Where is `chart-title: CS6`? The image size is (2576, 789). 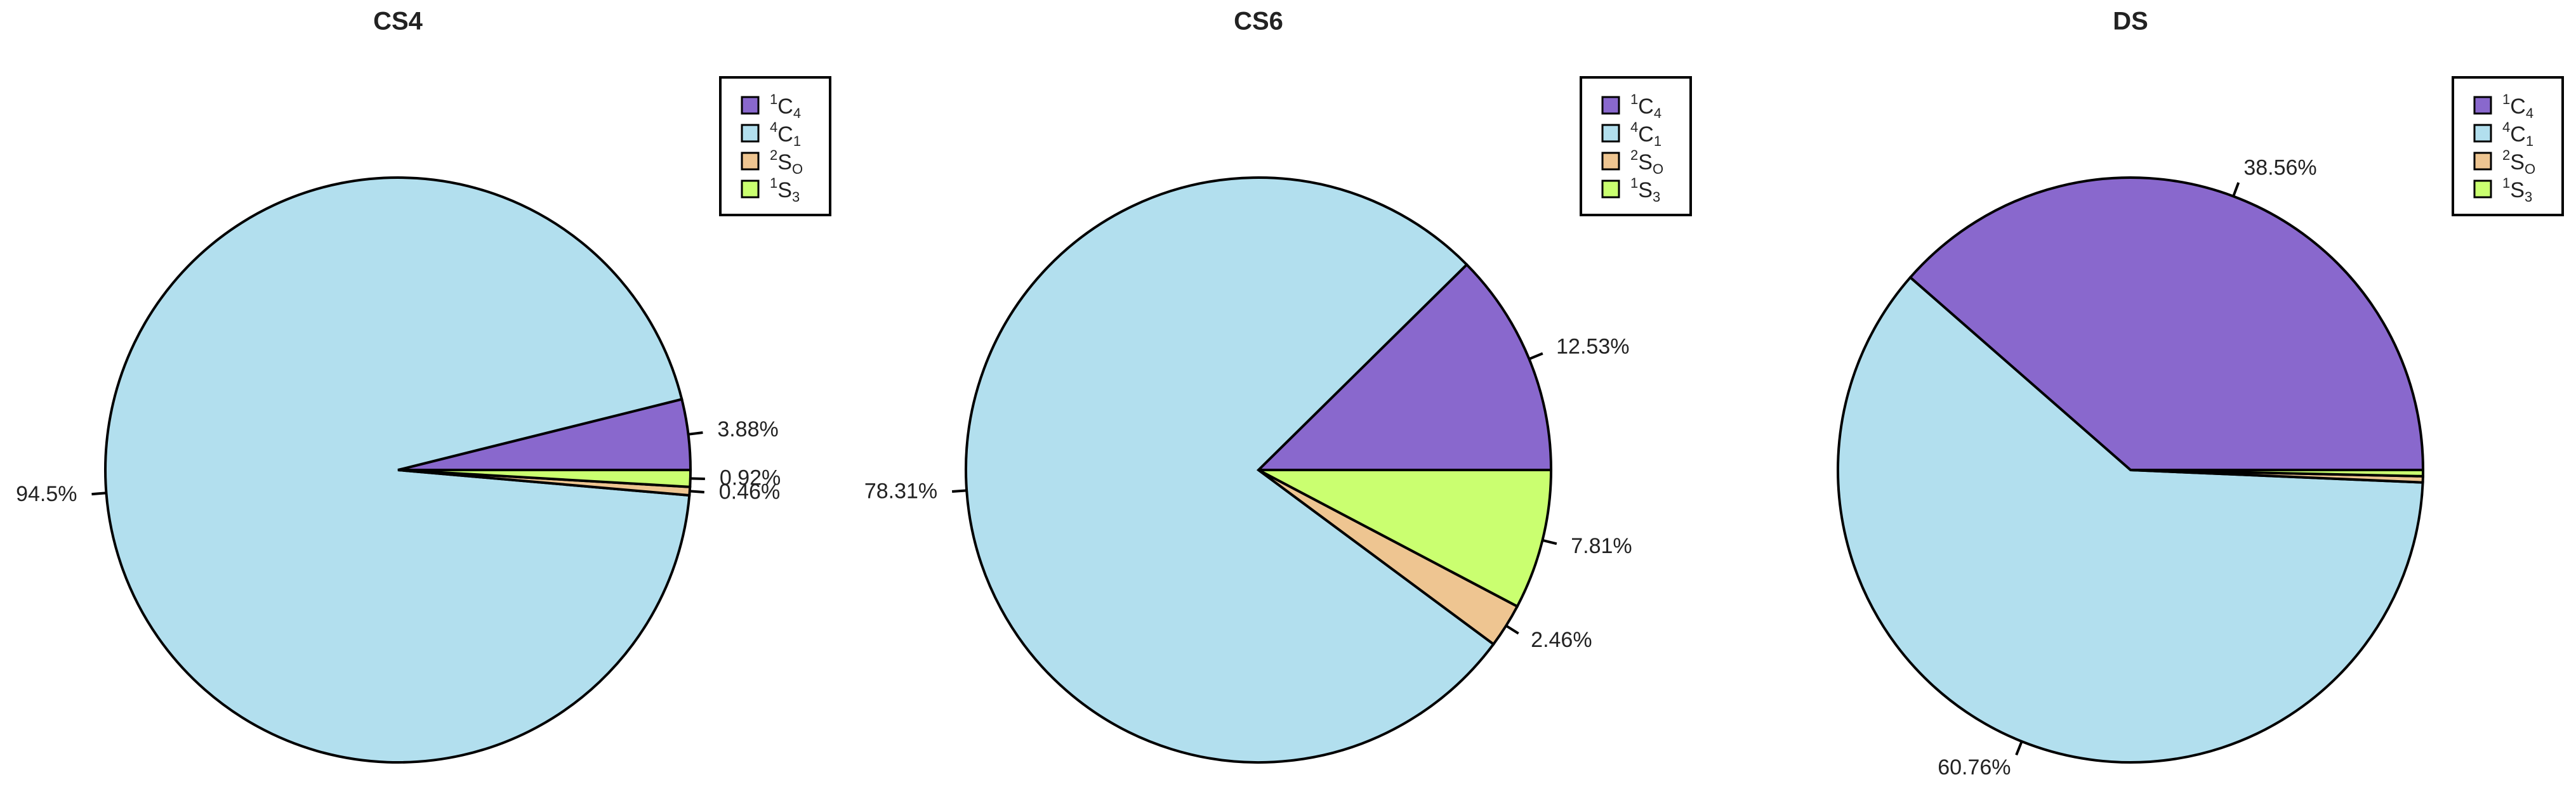
chart-title: CS6 is located at coordinates (1259, 22).